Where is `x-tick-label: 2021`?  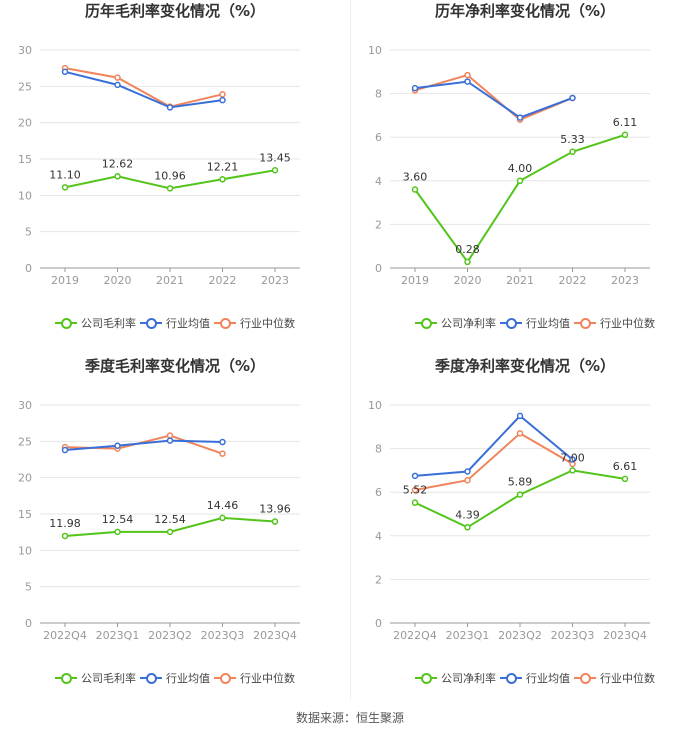
x-tick-label: 2021 is located at coordinates (520, 280).